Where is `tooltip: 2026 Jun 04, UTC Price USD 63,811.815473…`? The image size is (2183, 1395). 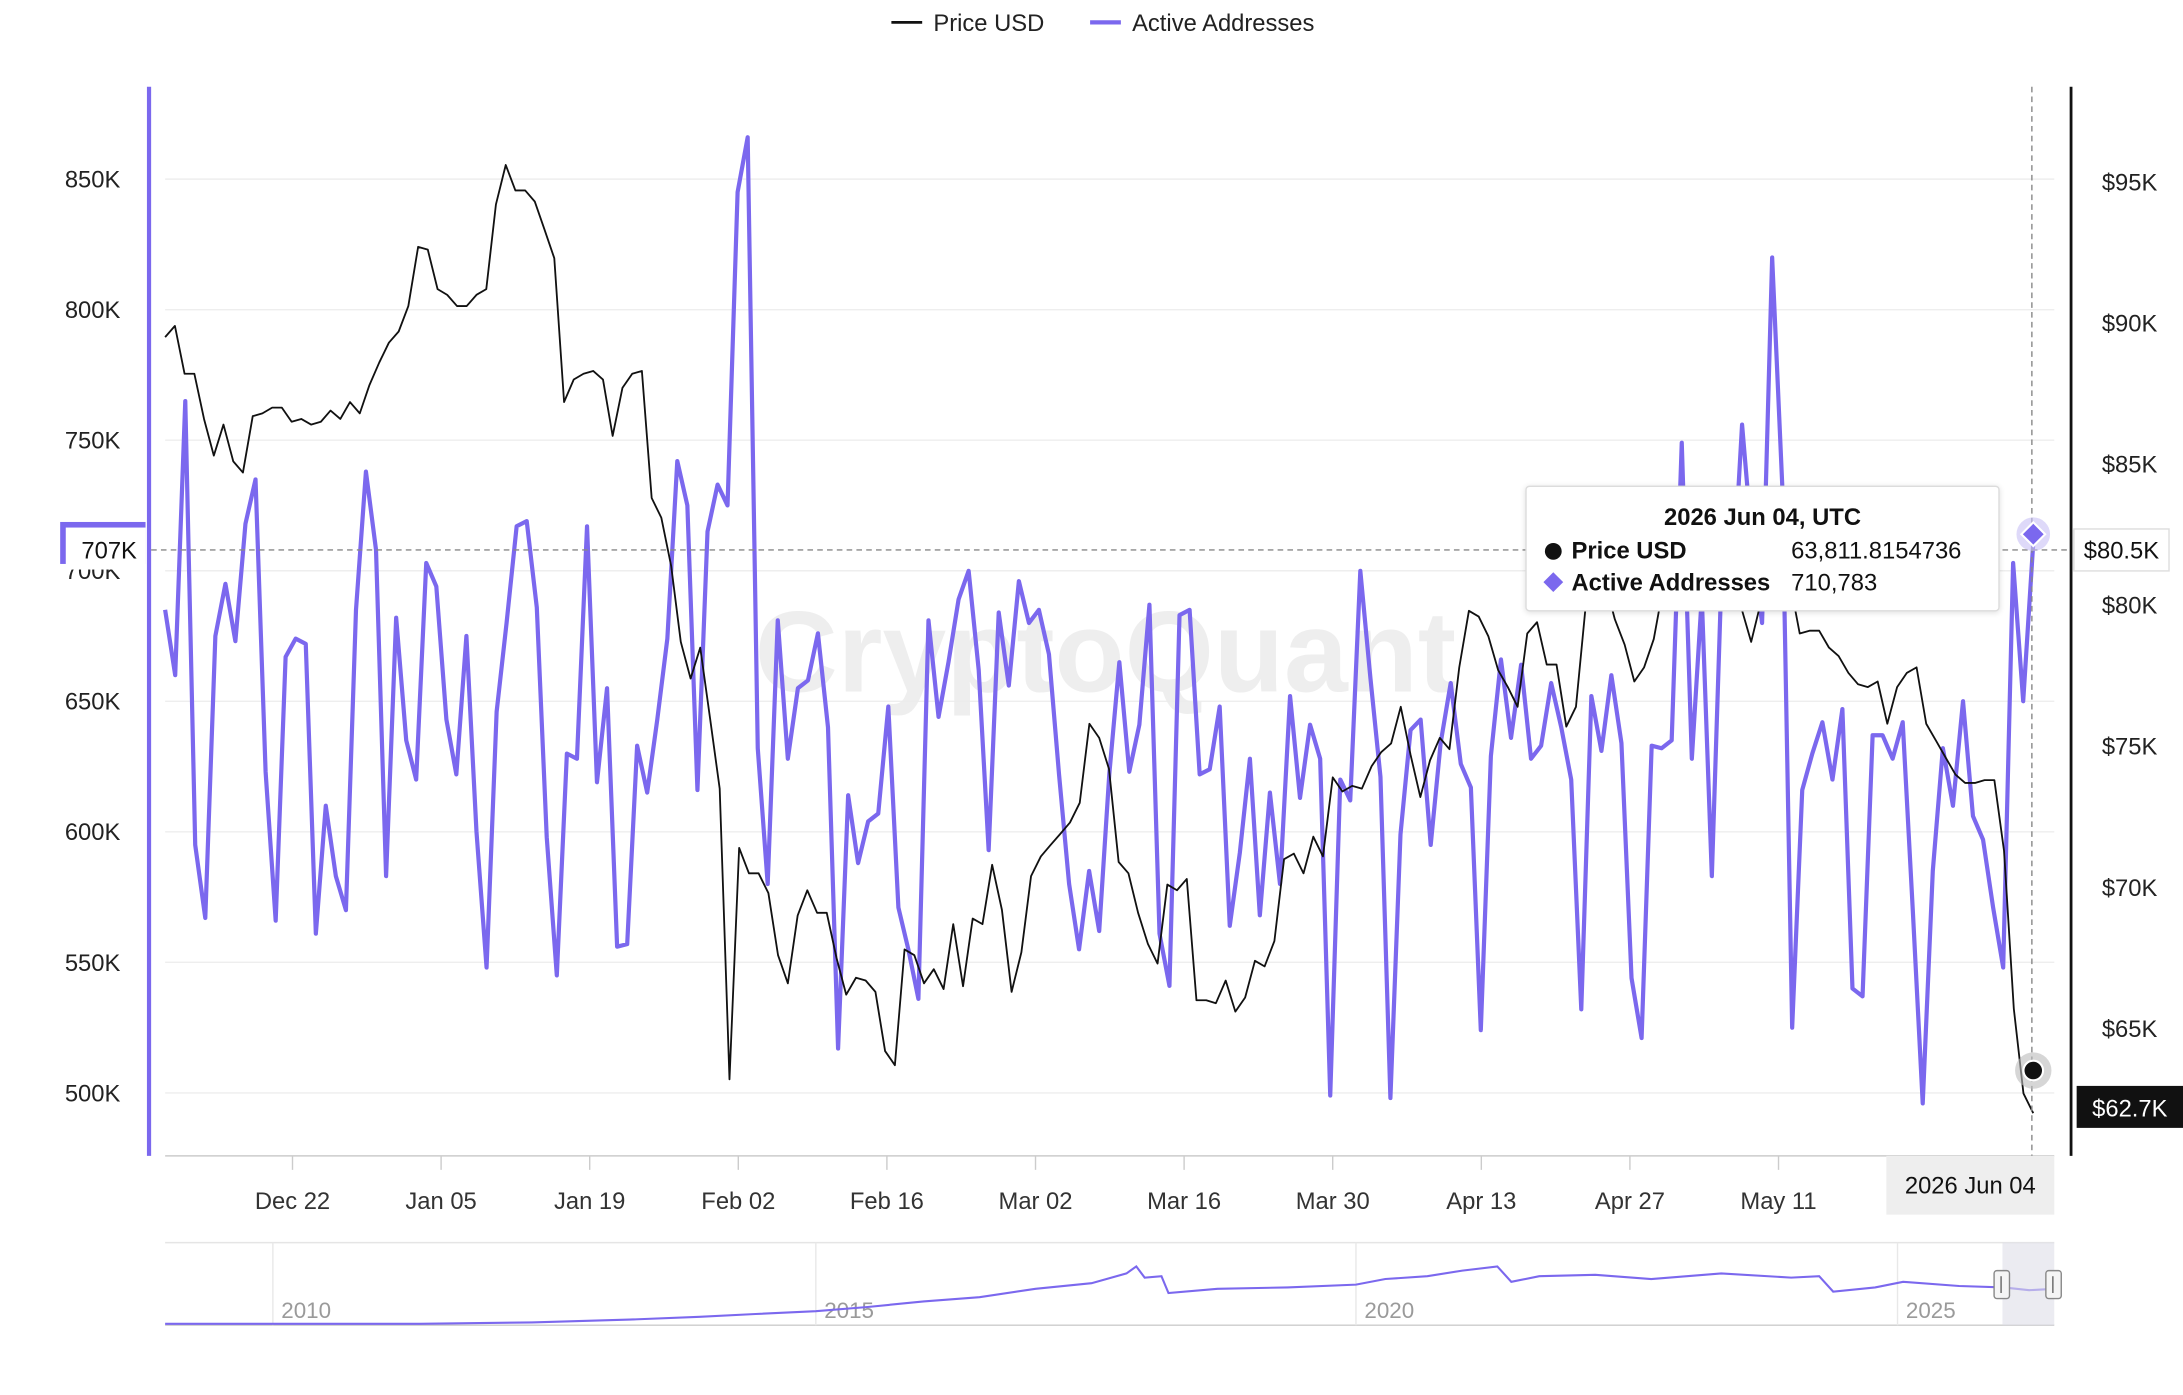 tooltip: 2026 Jun 04, UTC Price USD 63,811.815473… is located at coordinates (1762, 548).